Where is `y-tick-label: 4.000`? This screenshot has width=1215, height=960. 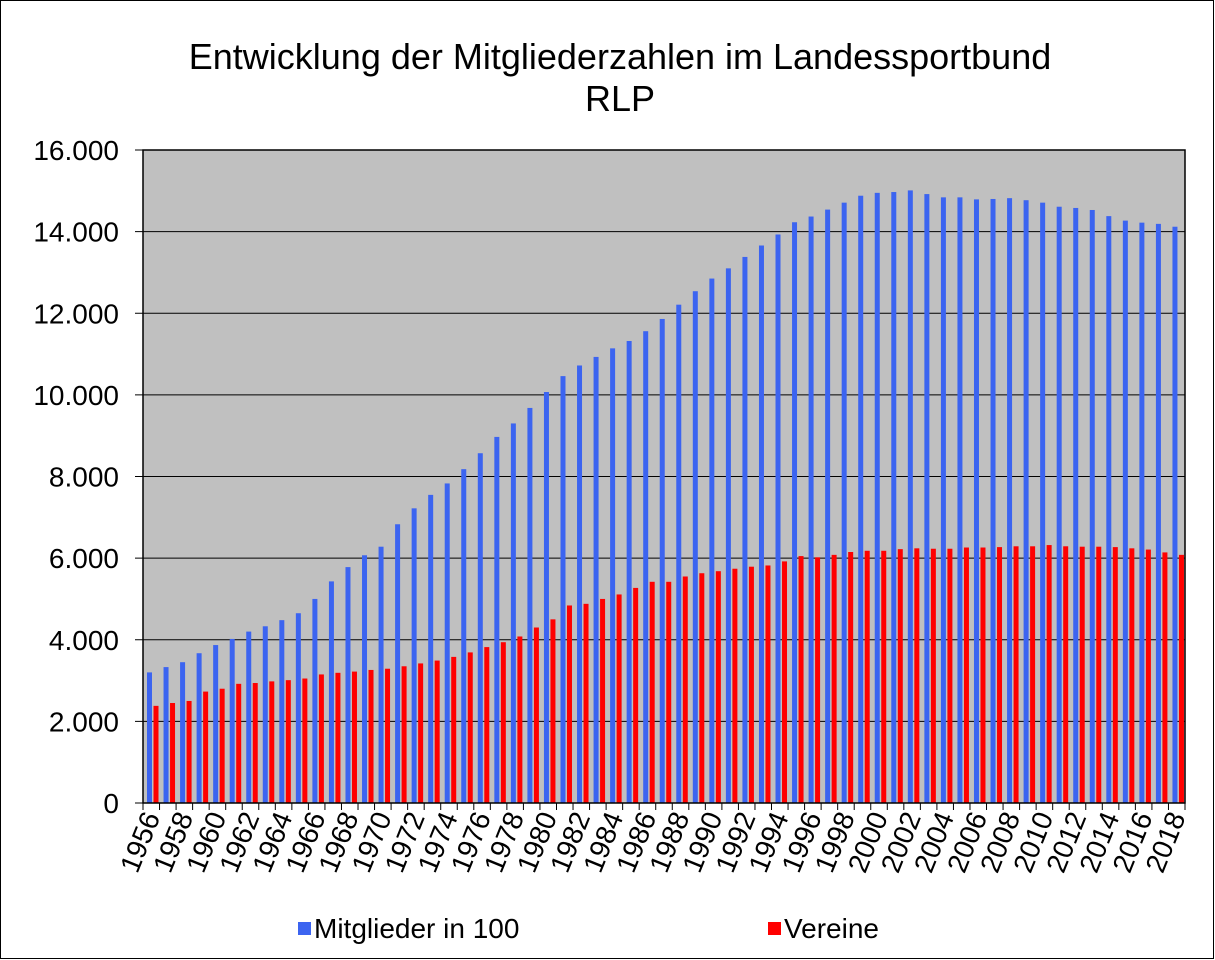 y-tick-label: 4.000 is located at coordinates (84, 640).